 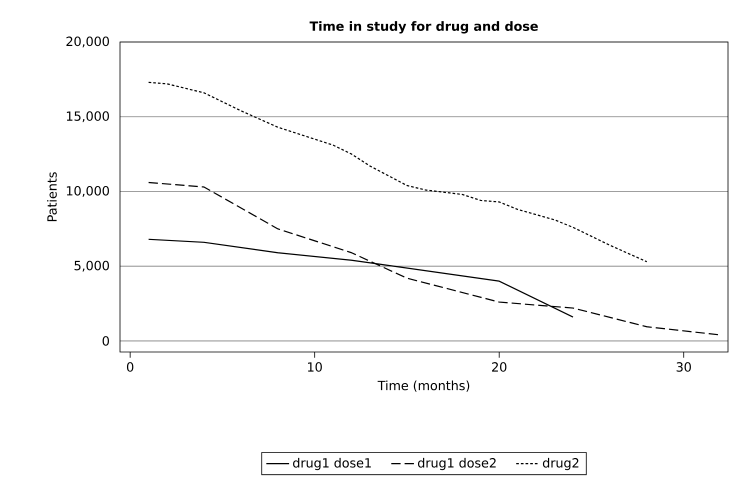 I want to click on chart-title: Time in study for drug and dose, so click(x=424, y=27).